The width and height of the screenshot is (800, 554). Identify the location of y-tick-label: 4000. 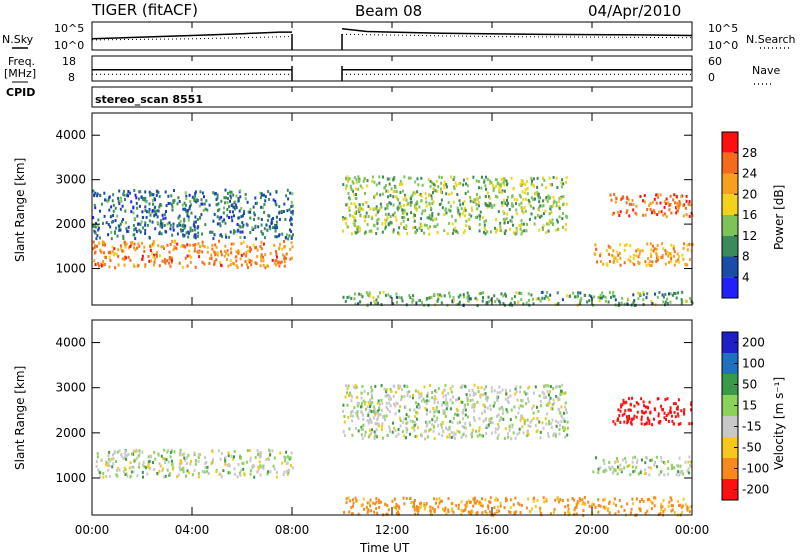
(70, 343).